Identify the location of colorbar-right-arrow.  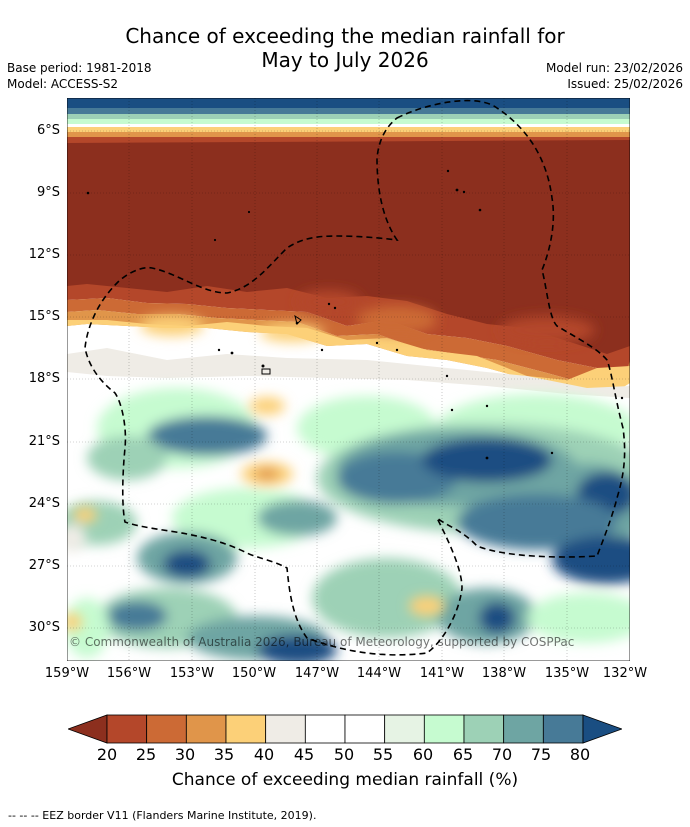
(602, 729).